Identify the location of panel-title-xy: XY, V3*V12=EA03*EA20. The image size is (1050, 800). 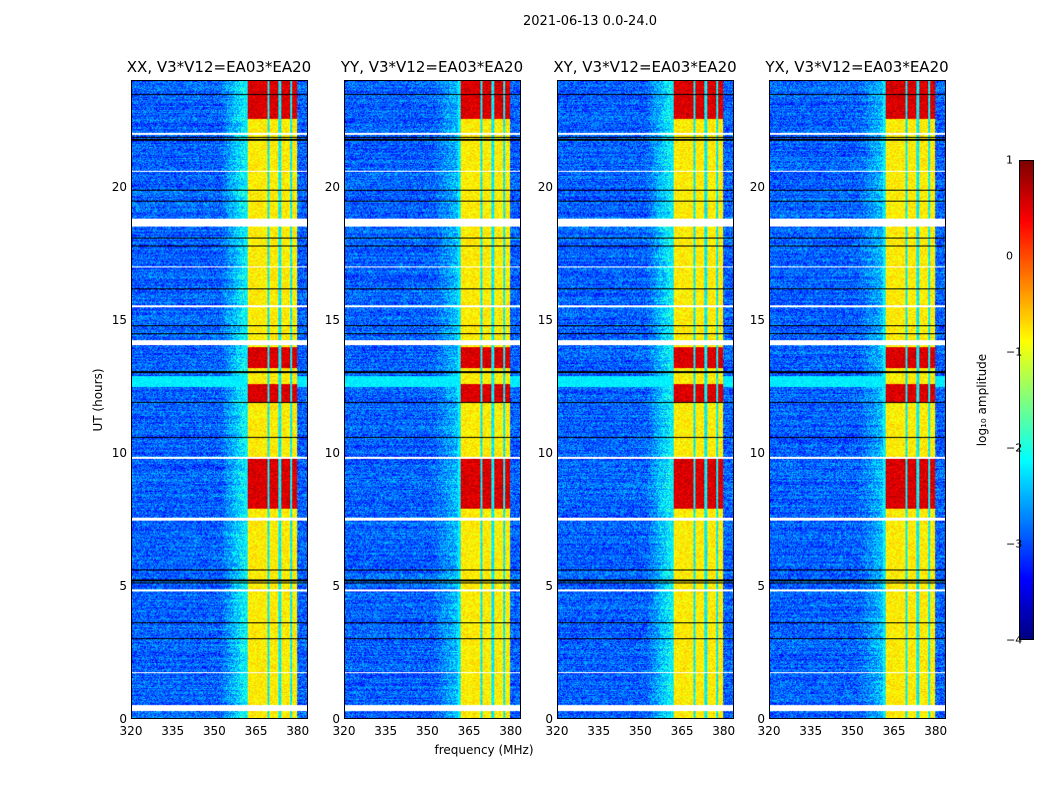
(645, 67).